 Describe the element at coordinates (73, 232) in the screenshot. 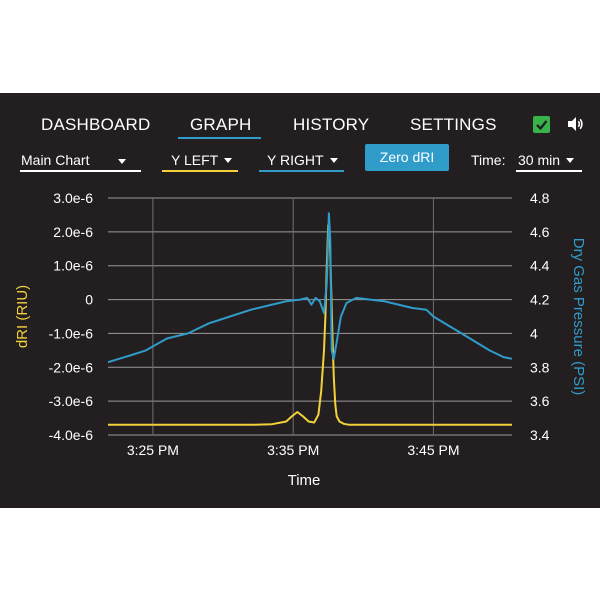

I see `y-left-tick-label: 2.0e-6` at that location.